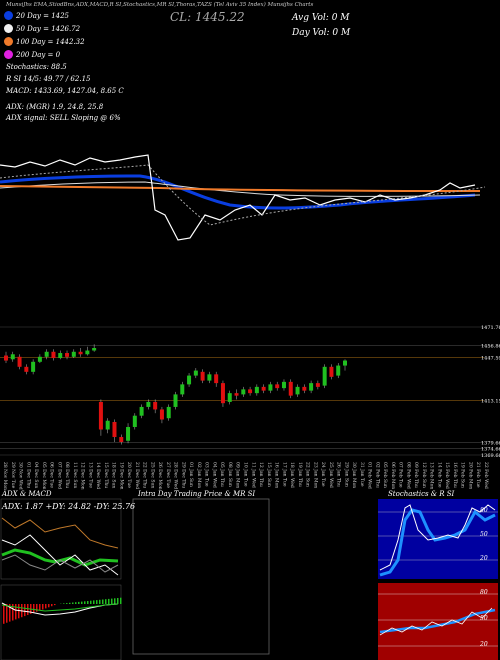  What do you see at coordinates (490, 456) in the screenshot?
I see `price-label: 1369.66` at bounding box center [490, 456].